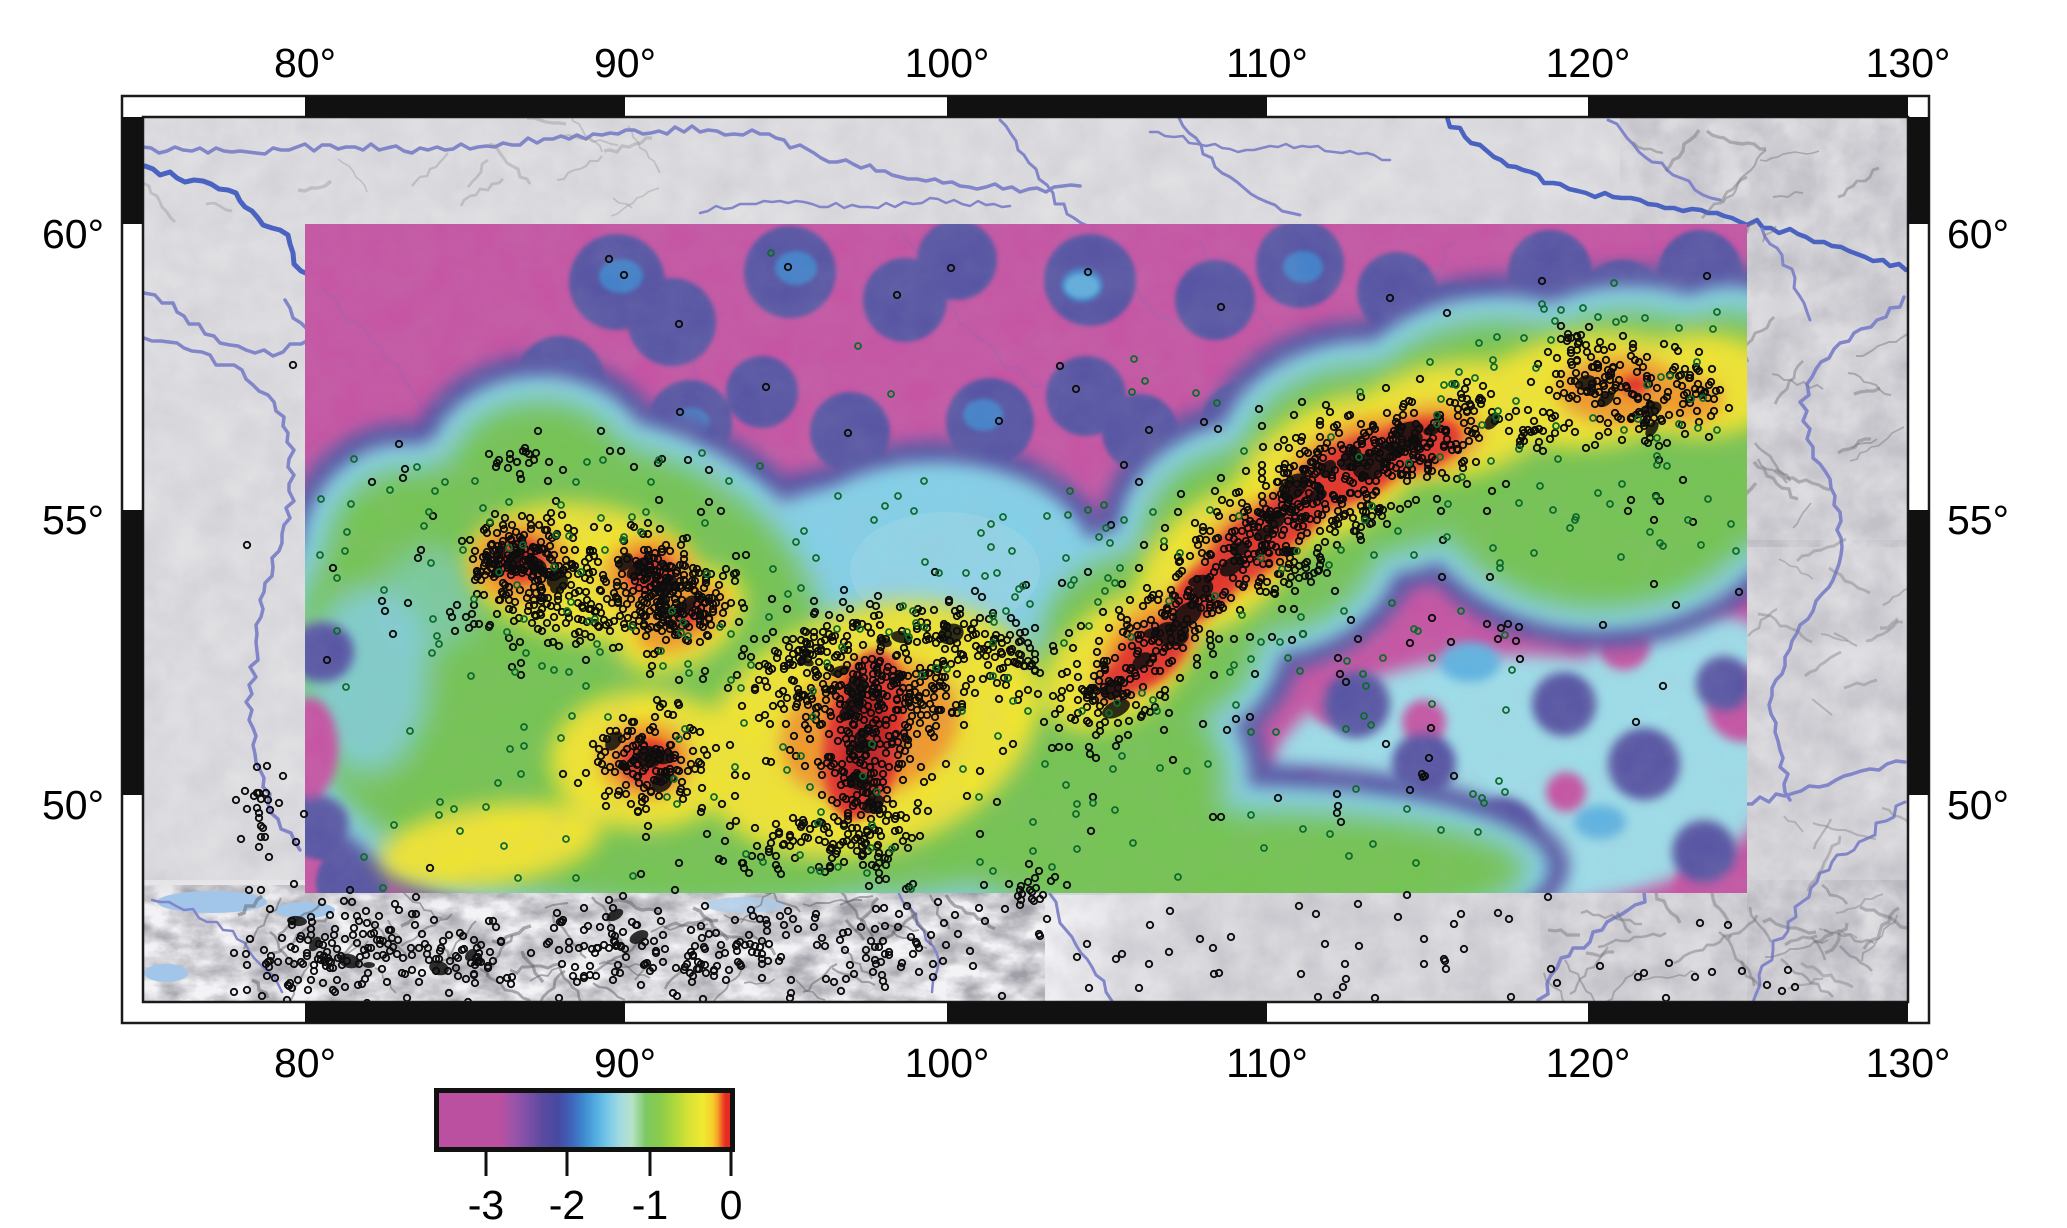 Image resolution: width=2067 pixels, height=1228 pixels. Describe the element at coordinates (486, 1205) in the screenshot. I see `svg-text: -3` at that location.